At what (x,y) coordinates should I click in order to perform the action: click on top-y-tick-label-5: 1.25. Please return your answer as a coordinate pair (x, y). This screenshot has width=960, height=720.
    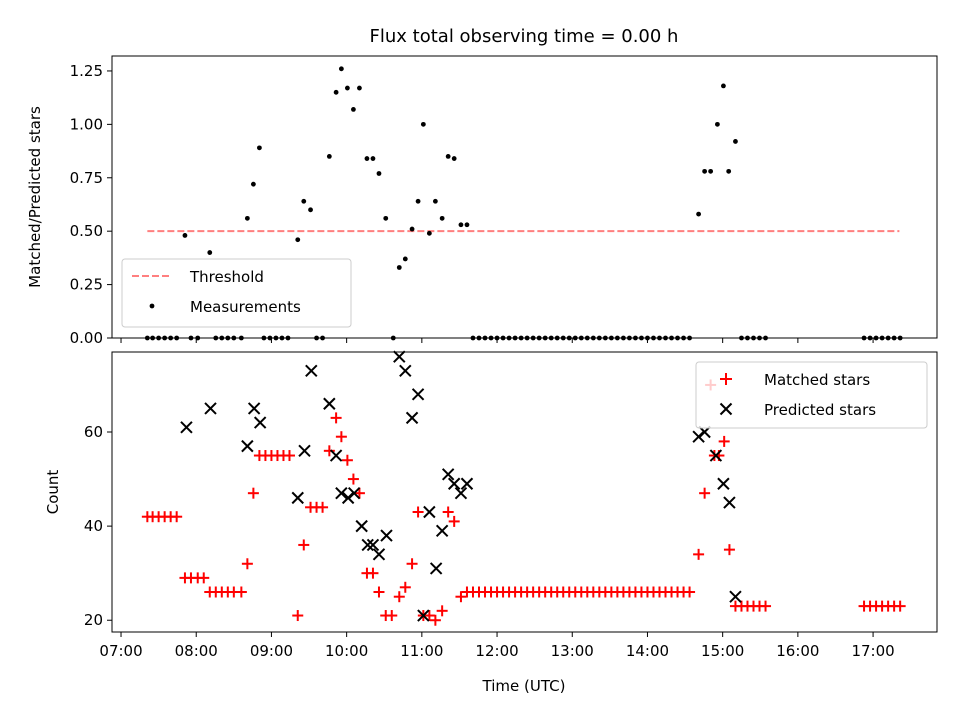
    Looking at the image, I should click on (86, 71).